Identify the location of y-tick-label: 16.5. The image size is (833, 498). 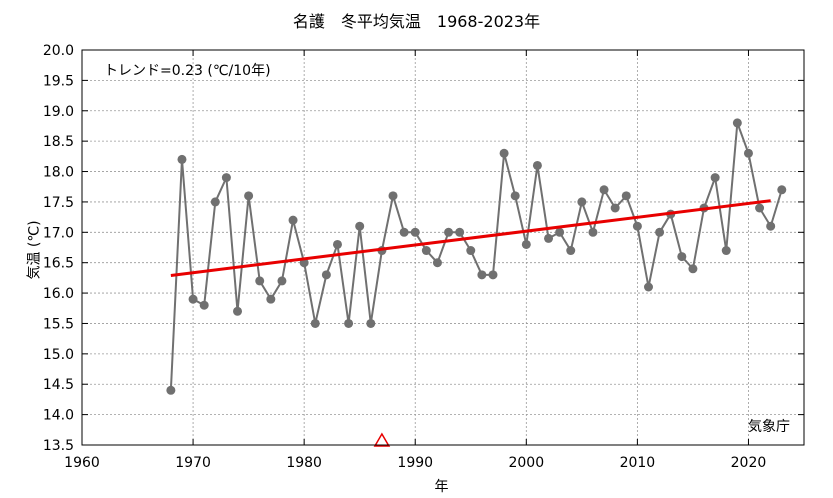
(58, 264).